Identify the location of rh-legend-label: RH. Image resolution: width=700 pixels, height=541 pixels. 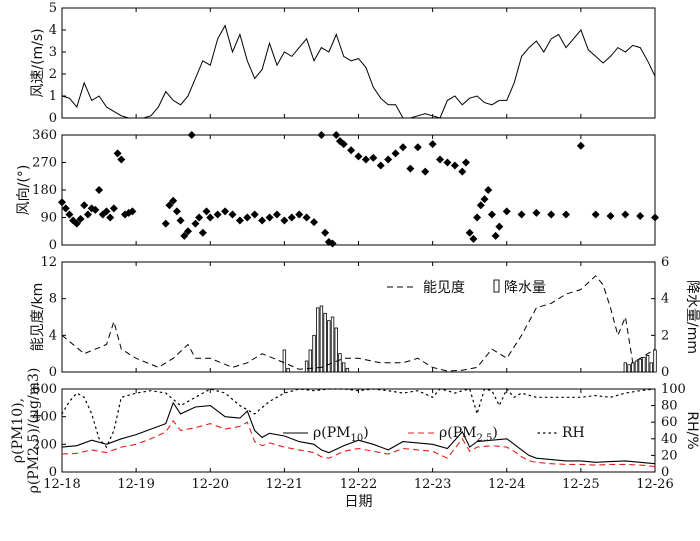
(573, 433).